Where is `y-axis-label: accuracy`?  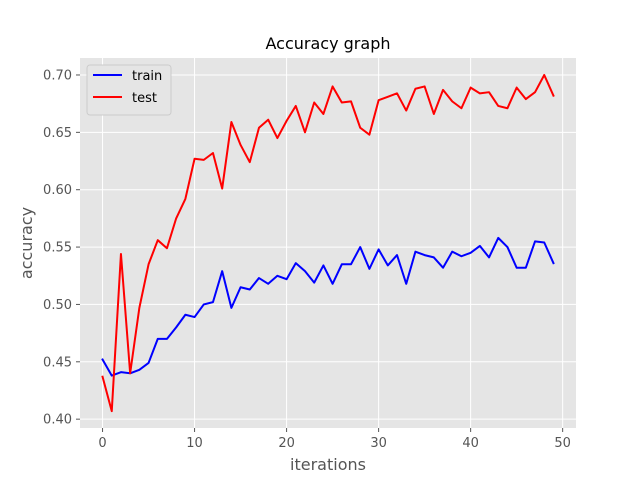 y-axis-label: accuracy is located at coordinates (26, 243).